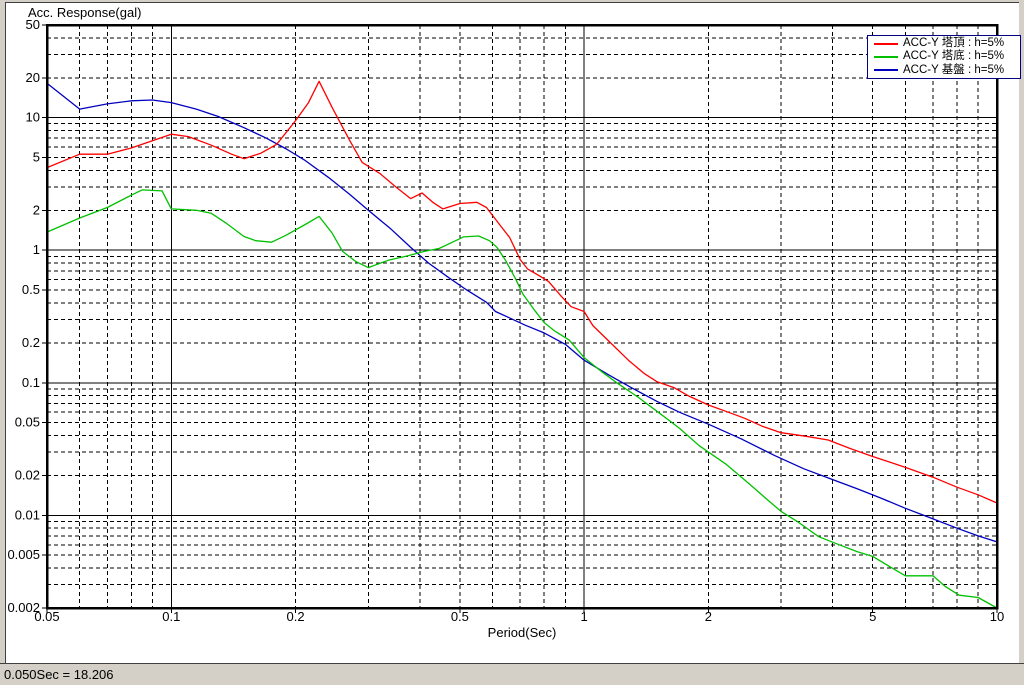 Image resolution: width=1024 pixels, height=685 pixels. I want to click on legend-label: ACC-Y 塔底 : h=5%, so click(954, 56).